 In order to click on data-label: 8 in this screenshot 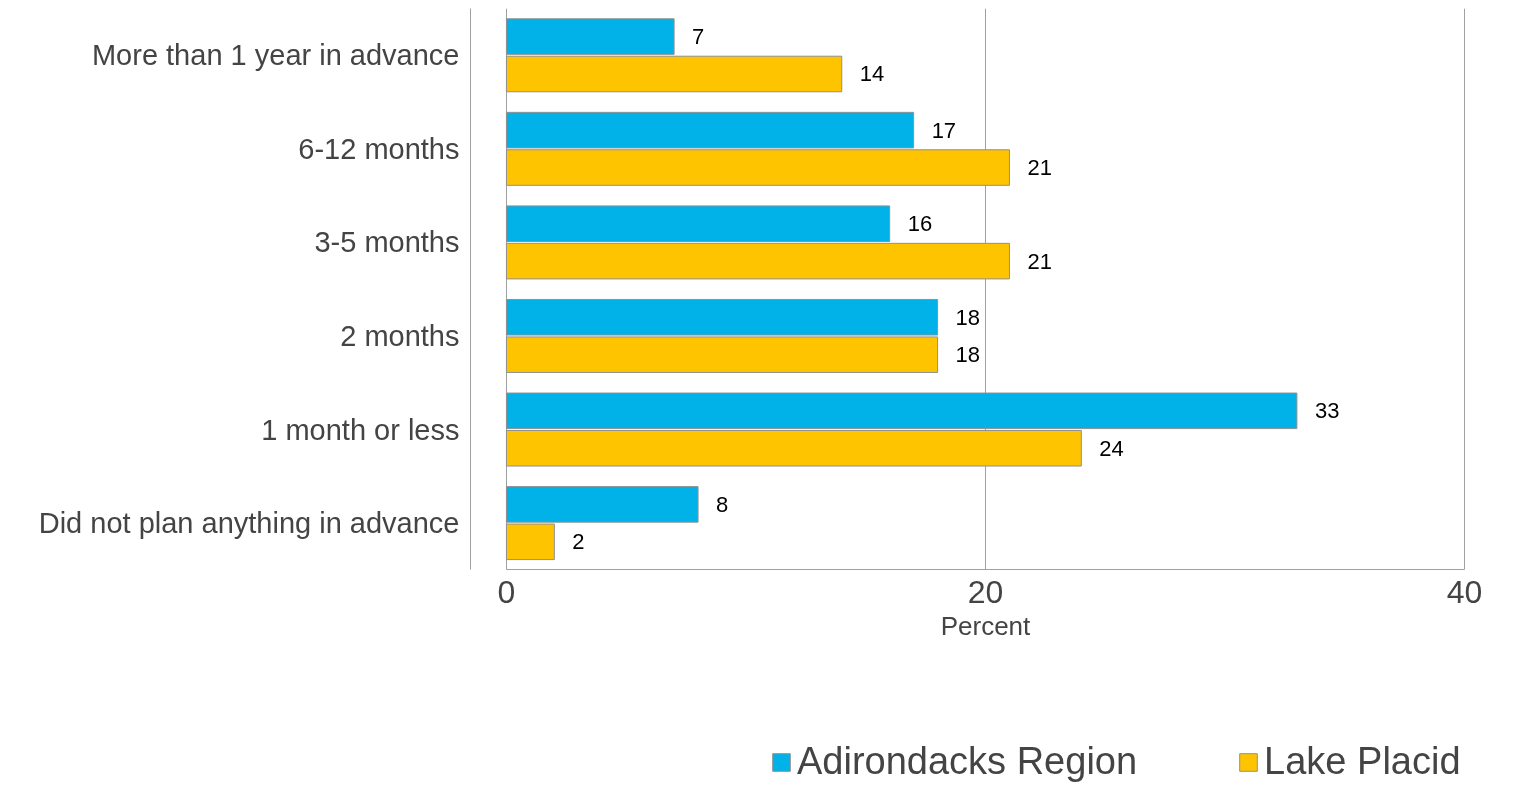, I will do `click(722, 504)`.